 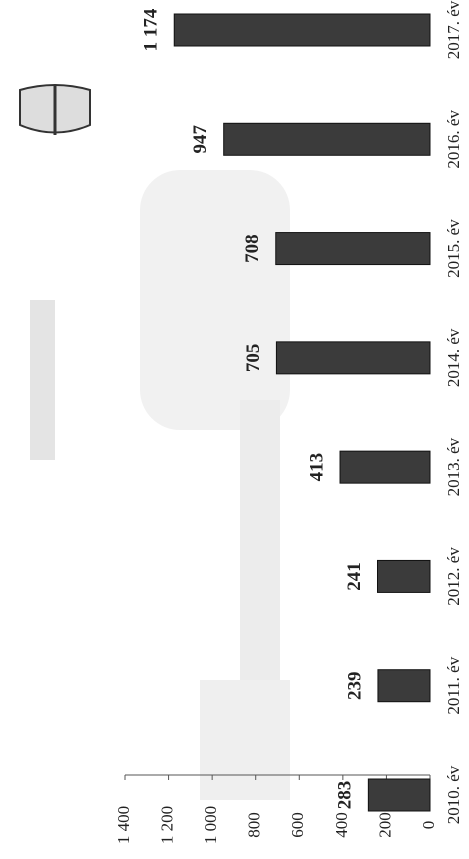 What do you see at coordinates (253, 358) in the screenshot?
I see `value-label: 705` at bounding box center [253, 358].